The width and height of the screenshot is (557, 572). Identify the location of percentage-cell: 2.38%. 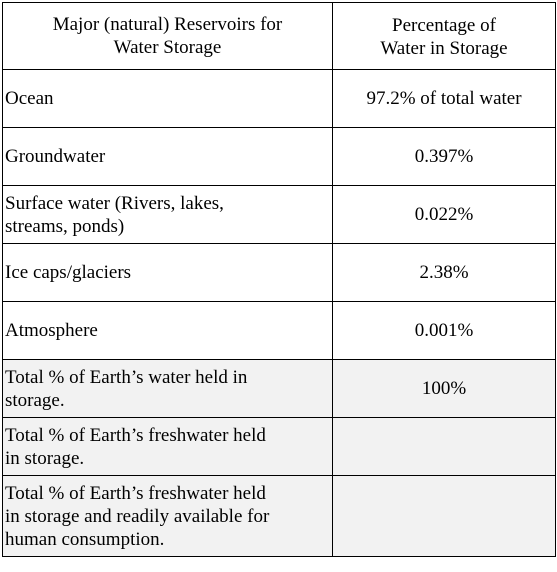
(444, 272).